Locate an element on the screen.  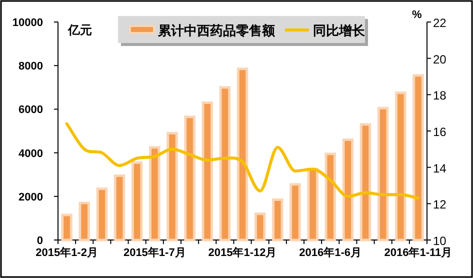
y2-tick-label: 12 is located at coordinates (440, 205).